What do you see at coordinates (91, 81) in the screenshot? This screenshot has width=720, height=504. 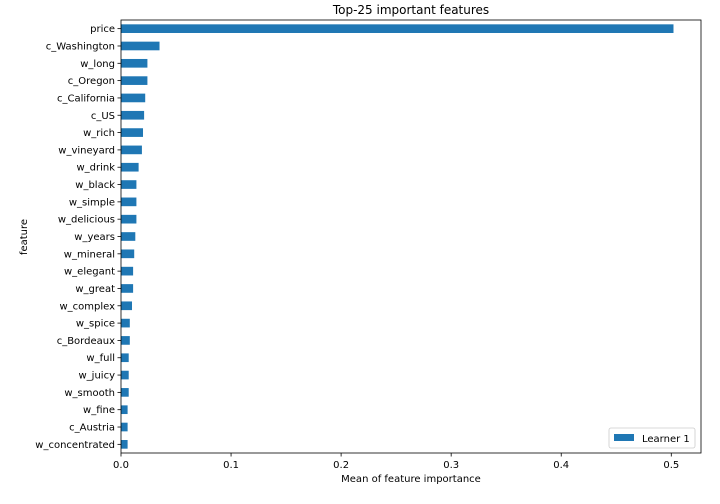 I see `y-tick-label: c_Oregon` at bounding box center [91, 81].